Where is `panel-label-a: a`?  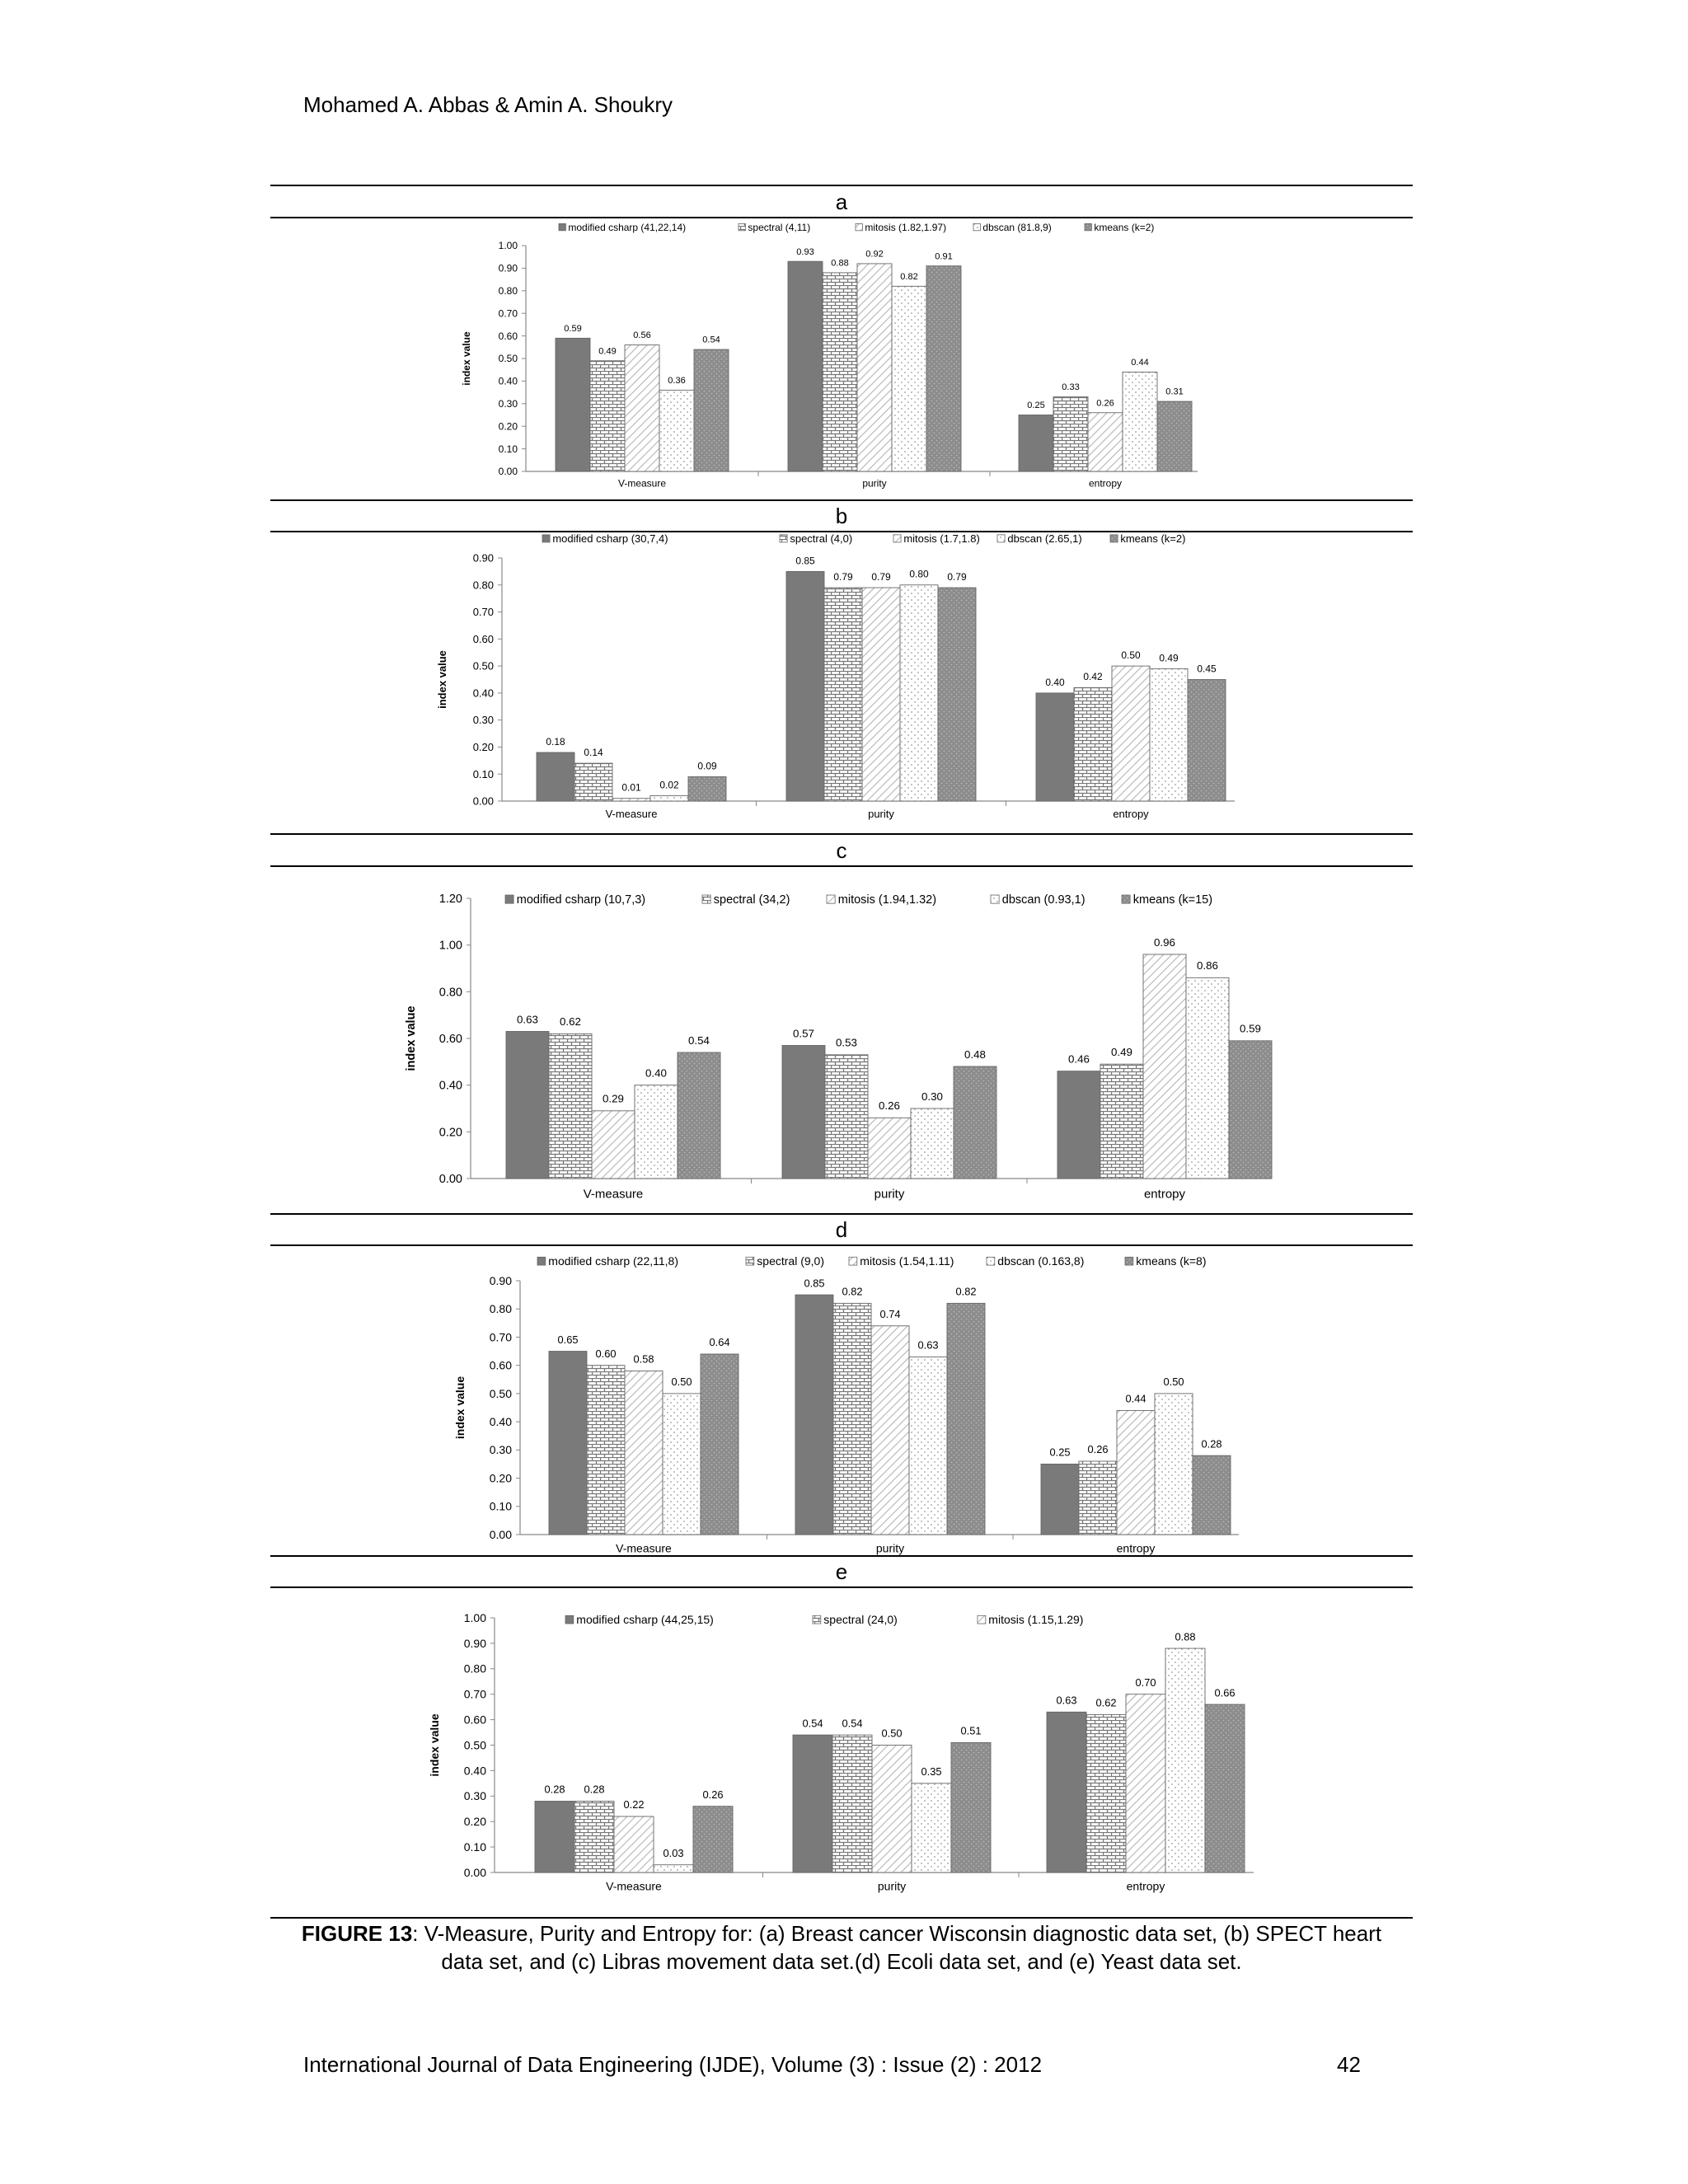 panel-label-a: a is located at coordinates (842, 202).